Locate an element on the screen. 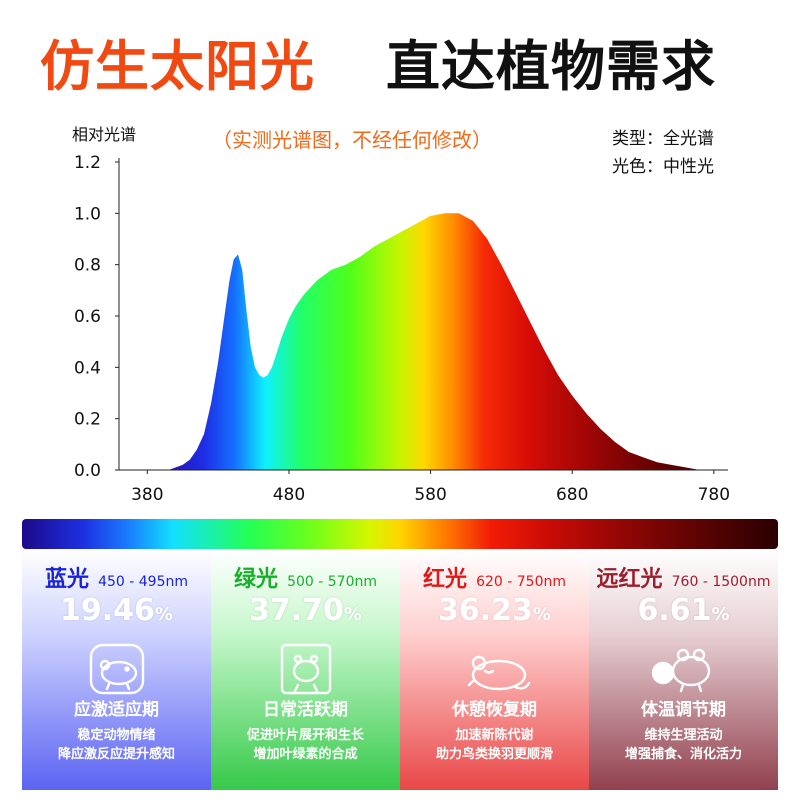 This screenshot has width=800, height=800. band-percent-value: 36.23 is located at coordinates (485, 610).